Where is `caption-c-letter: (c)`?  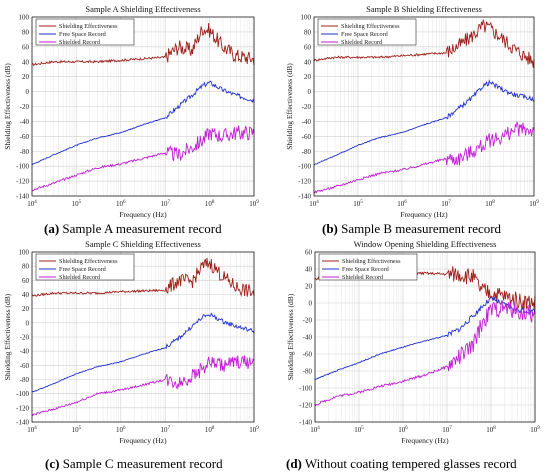 caption-c-letter: (c) is located at coordinates (52, 463).